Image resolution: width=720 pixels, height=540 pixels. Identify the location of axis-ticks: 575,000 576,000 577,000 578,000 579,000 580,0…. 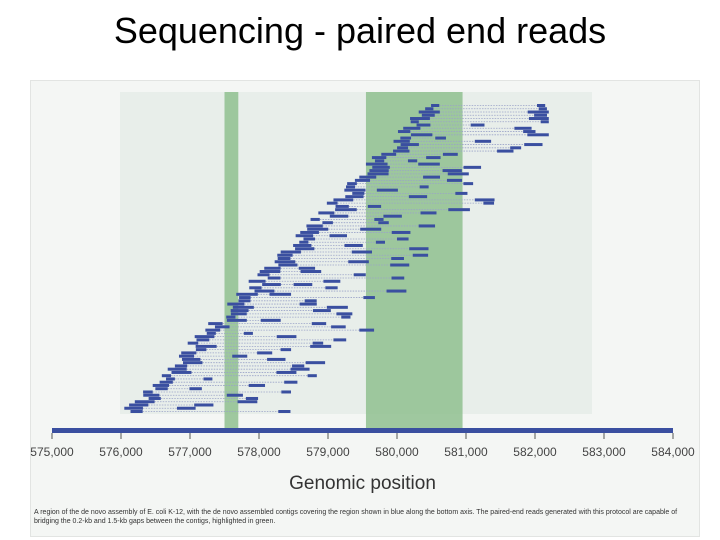
(362, 446).